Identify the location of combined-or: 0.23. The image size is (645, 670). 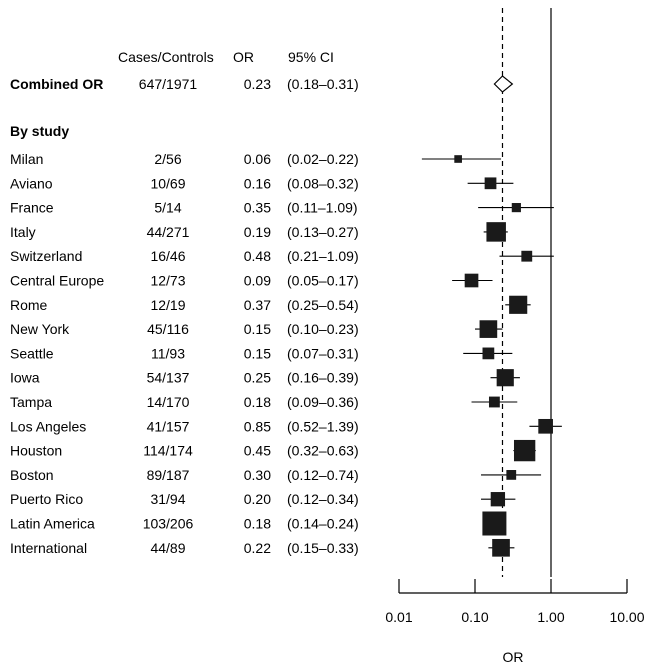
(257, 84).